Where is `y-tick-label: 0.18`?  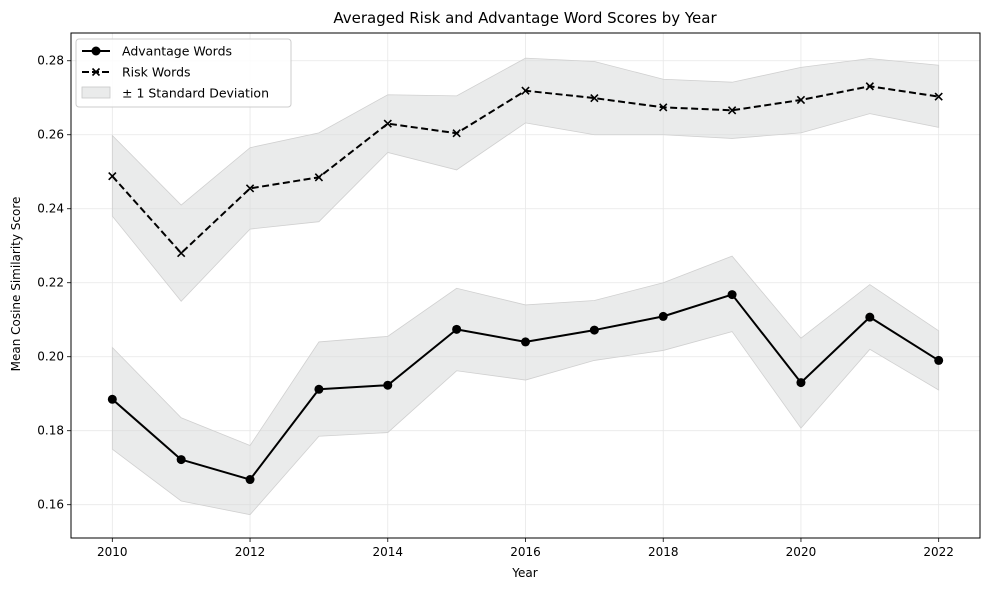 y-tick-label: 0.18 is located at coordinates (50, 431).